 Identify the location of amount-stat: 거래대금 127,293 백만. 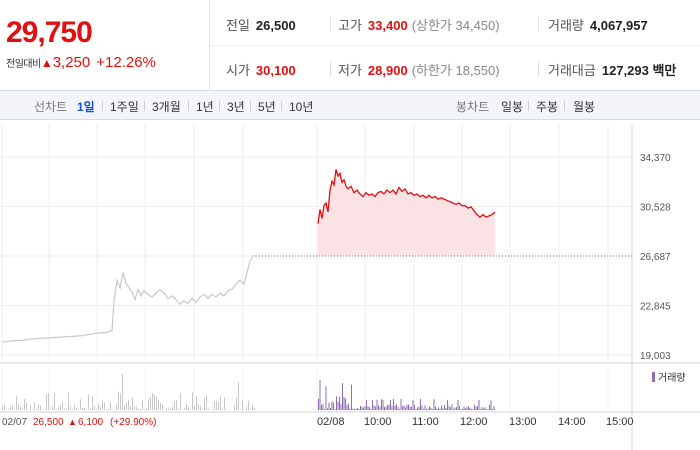
(612, 69).